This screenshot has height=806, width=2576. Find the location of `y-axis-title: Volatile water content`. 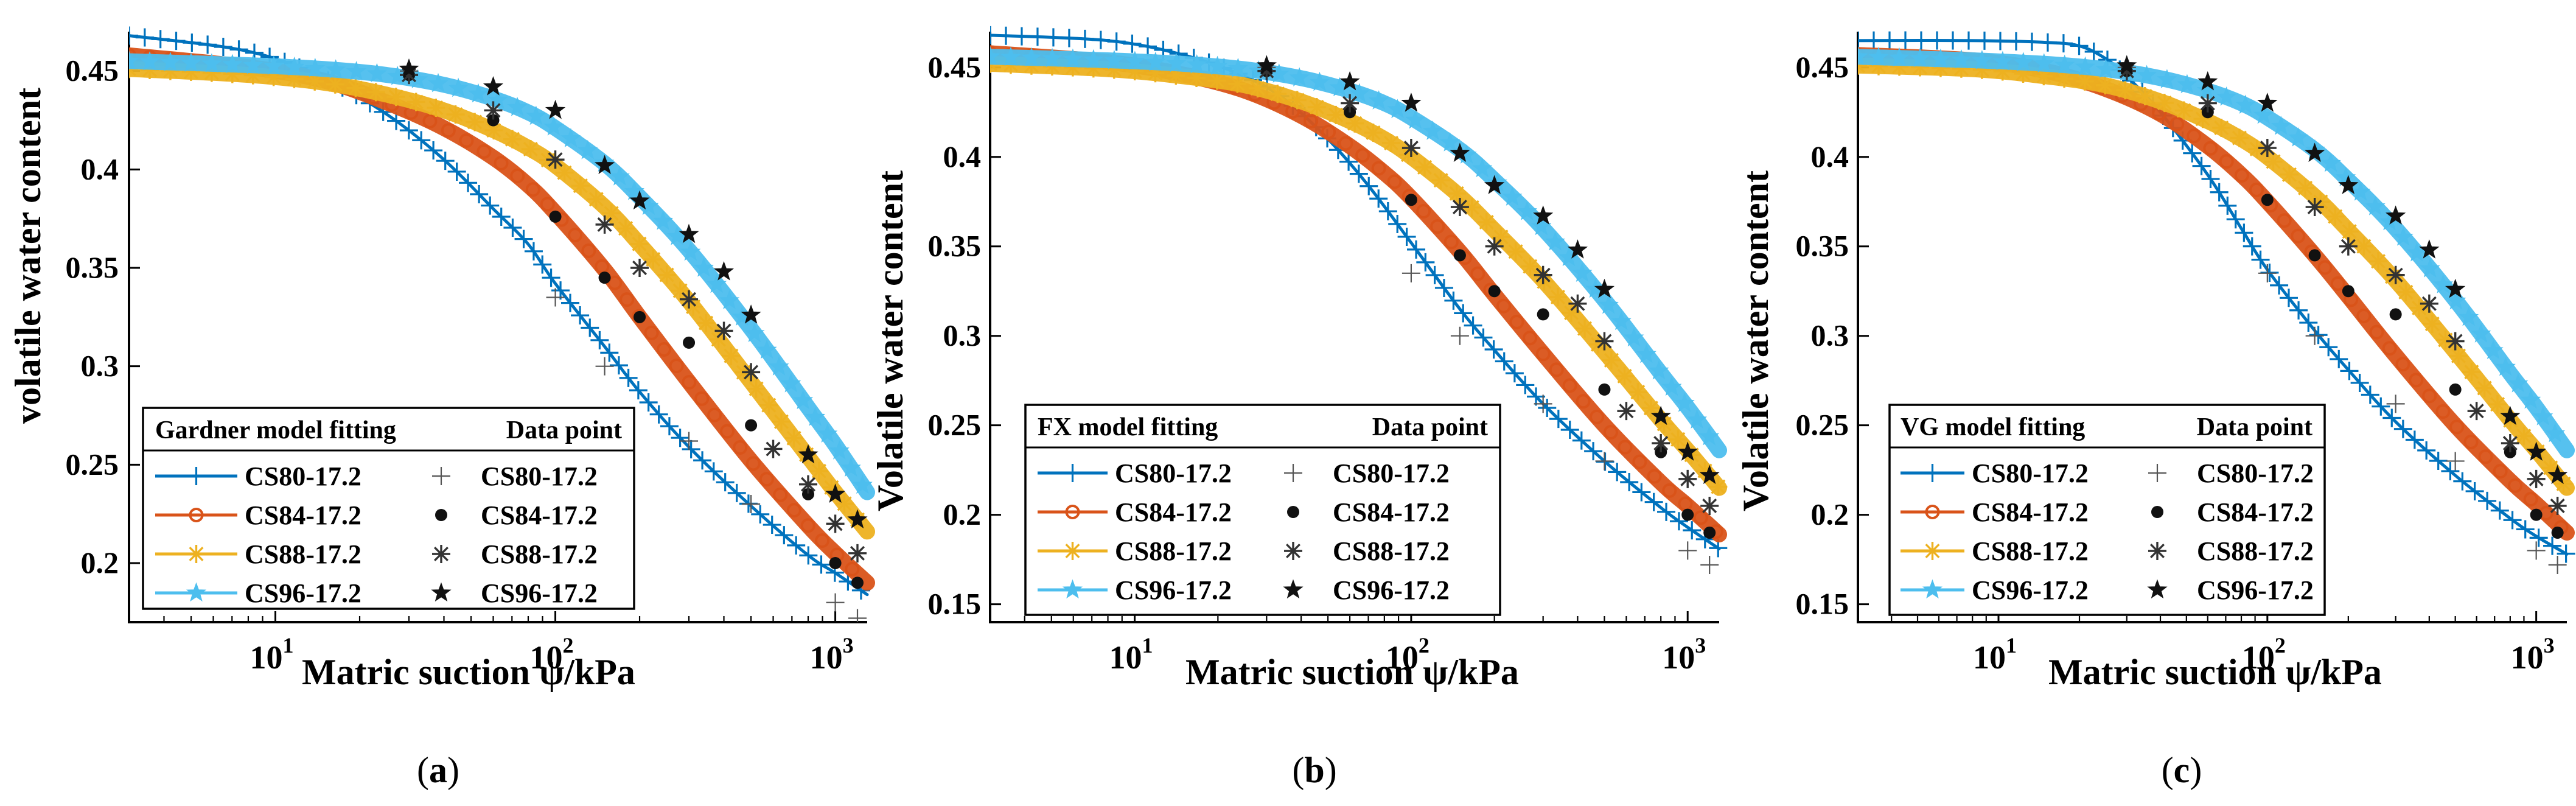

y-axis-title: Volatile water content is located at coordinates (1756, 340).